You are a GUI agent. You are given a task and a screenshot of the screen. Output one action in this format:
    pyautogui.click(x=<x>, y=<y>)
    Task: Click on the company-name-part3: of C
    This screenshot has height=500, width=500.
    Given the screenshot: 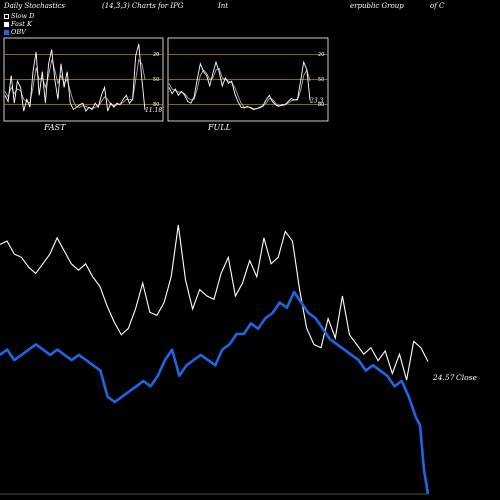 What is the action you would take?
    pyautogui.click(x=437, y=6)
    